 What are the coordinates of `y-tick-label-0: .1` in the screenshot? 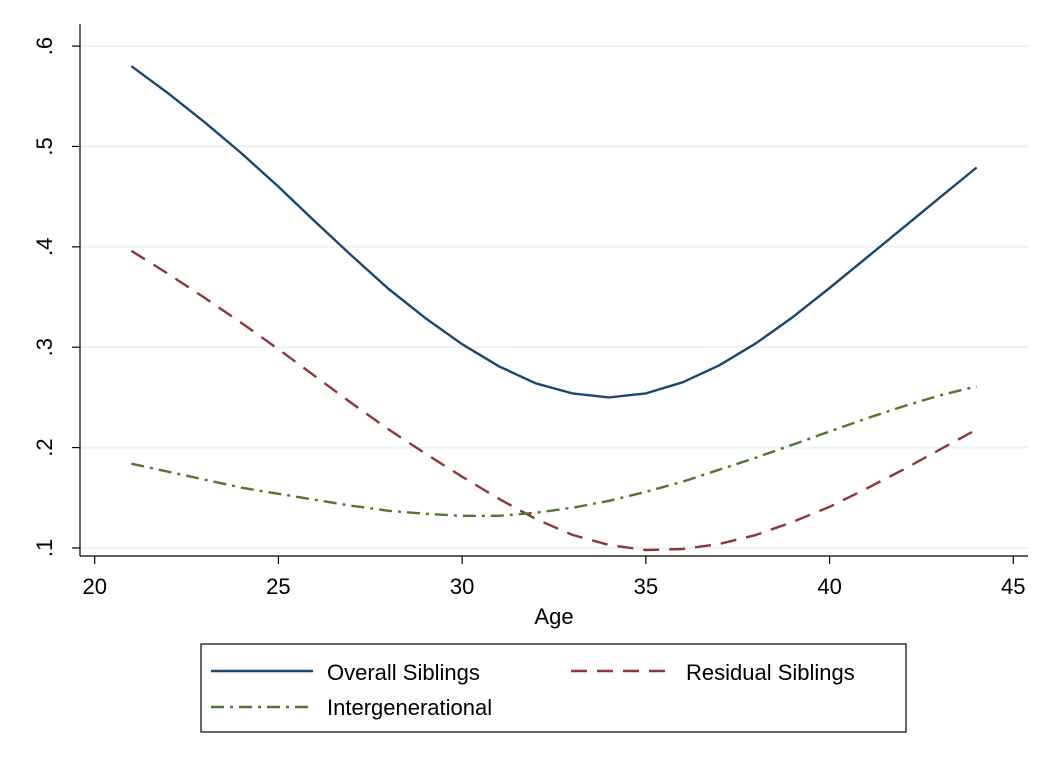 It's located at (44, 548).